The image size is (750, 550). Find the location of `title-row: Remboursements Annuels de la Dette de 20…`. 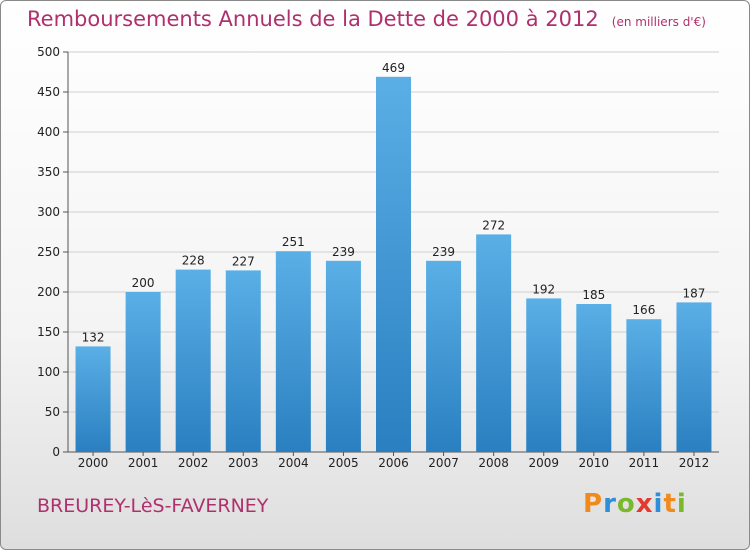

title-row: Remboursements Annuels de la Dette de 20… is located at coordinates (366, 19).